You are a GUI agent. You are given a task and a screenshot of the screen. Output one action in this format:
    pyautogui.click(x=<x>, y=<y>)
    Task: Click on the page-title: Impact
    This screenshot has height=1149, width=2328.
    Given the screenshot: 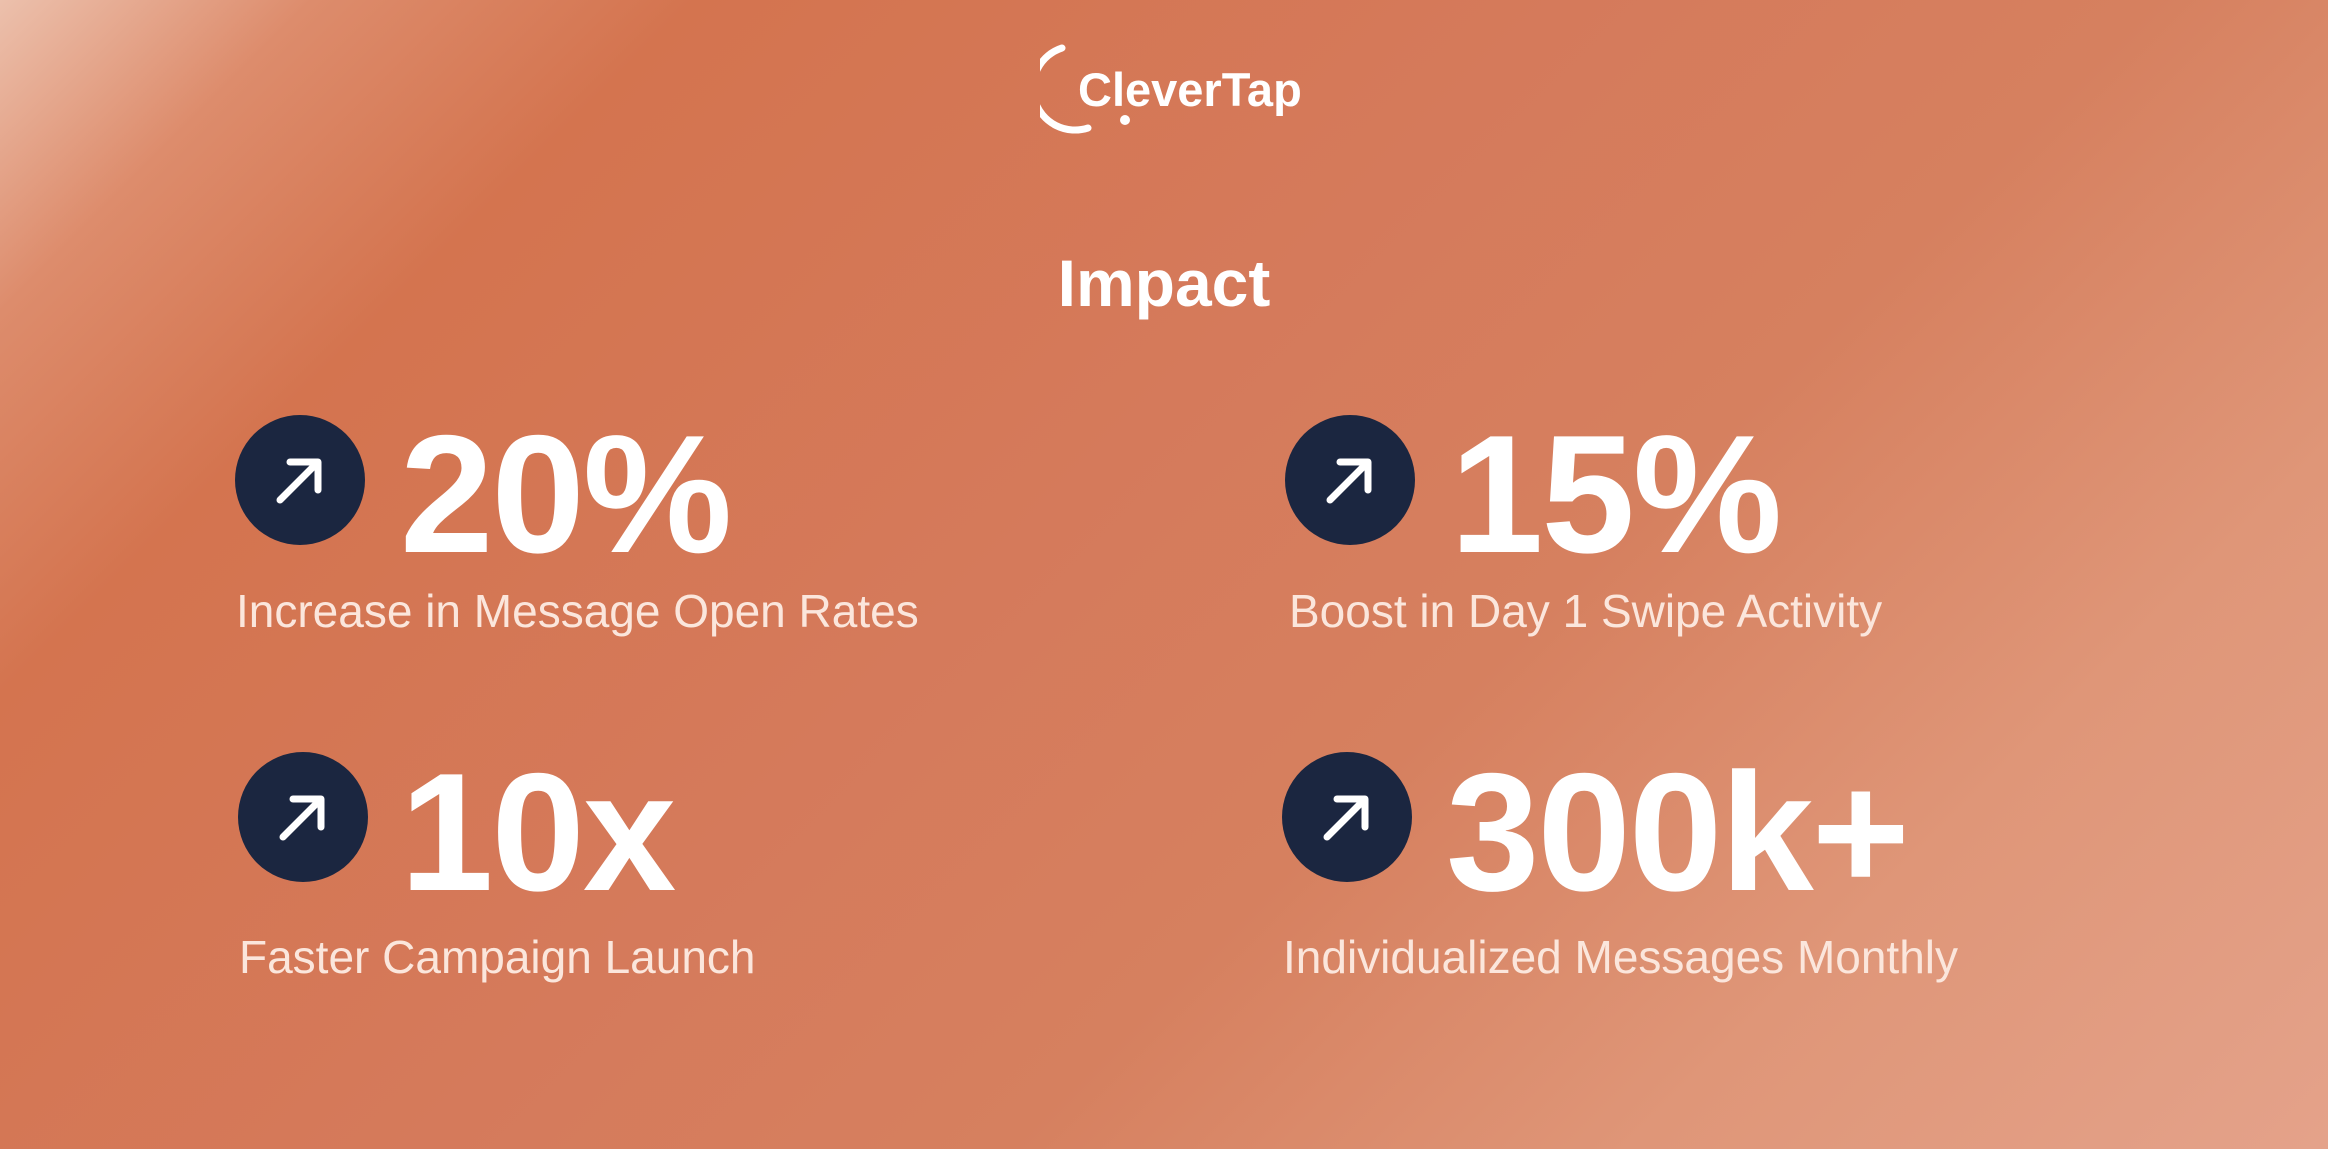 What is the action you would take?
    pyautogui.click(x=1164, y=283)
    